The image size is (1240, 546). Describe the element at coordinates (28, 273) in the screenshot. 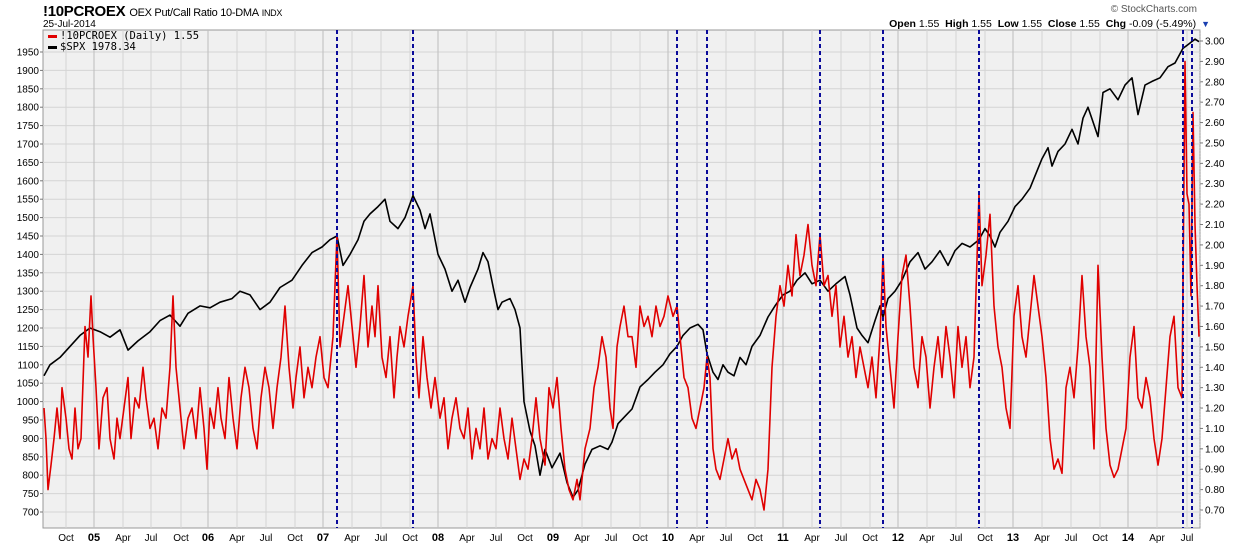

I see `left-axis-label: 1350` at that location.